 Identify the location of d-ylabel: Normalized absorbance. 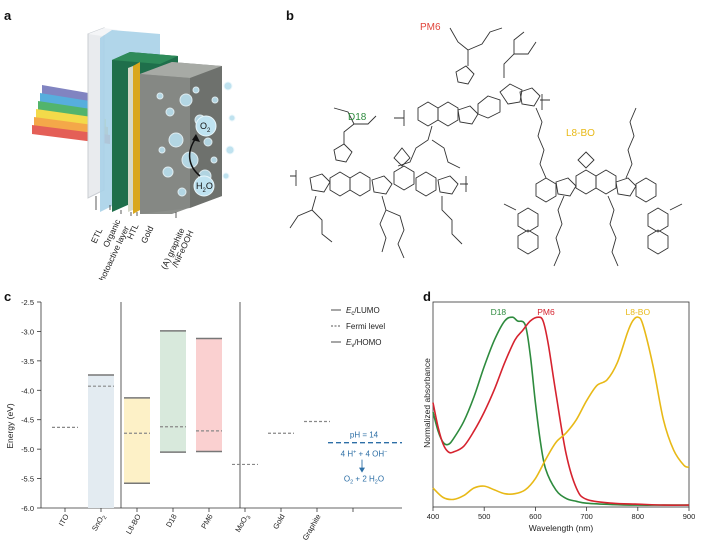
(427, 403).